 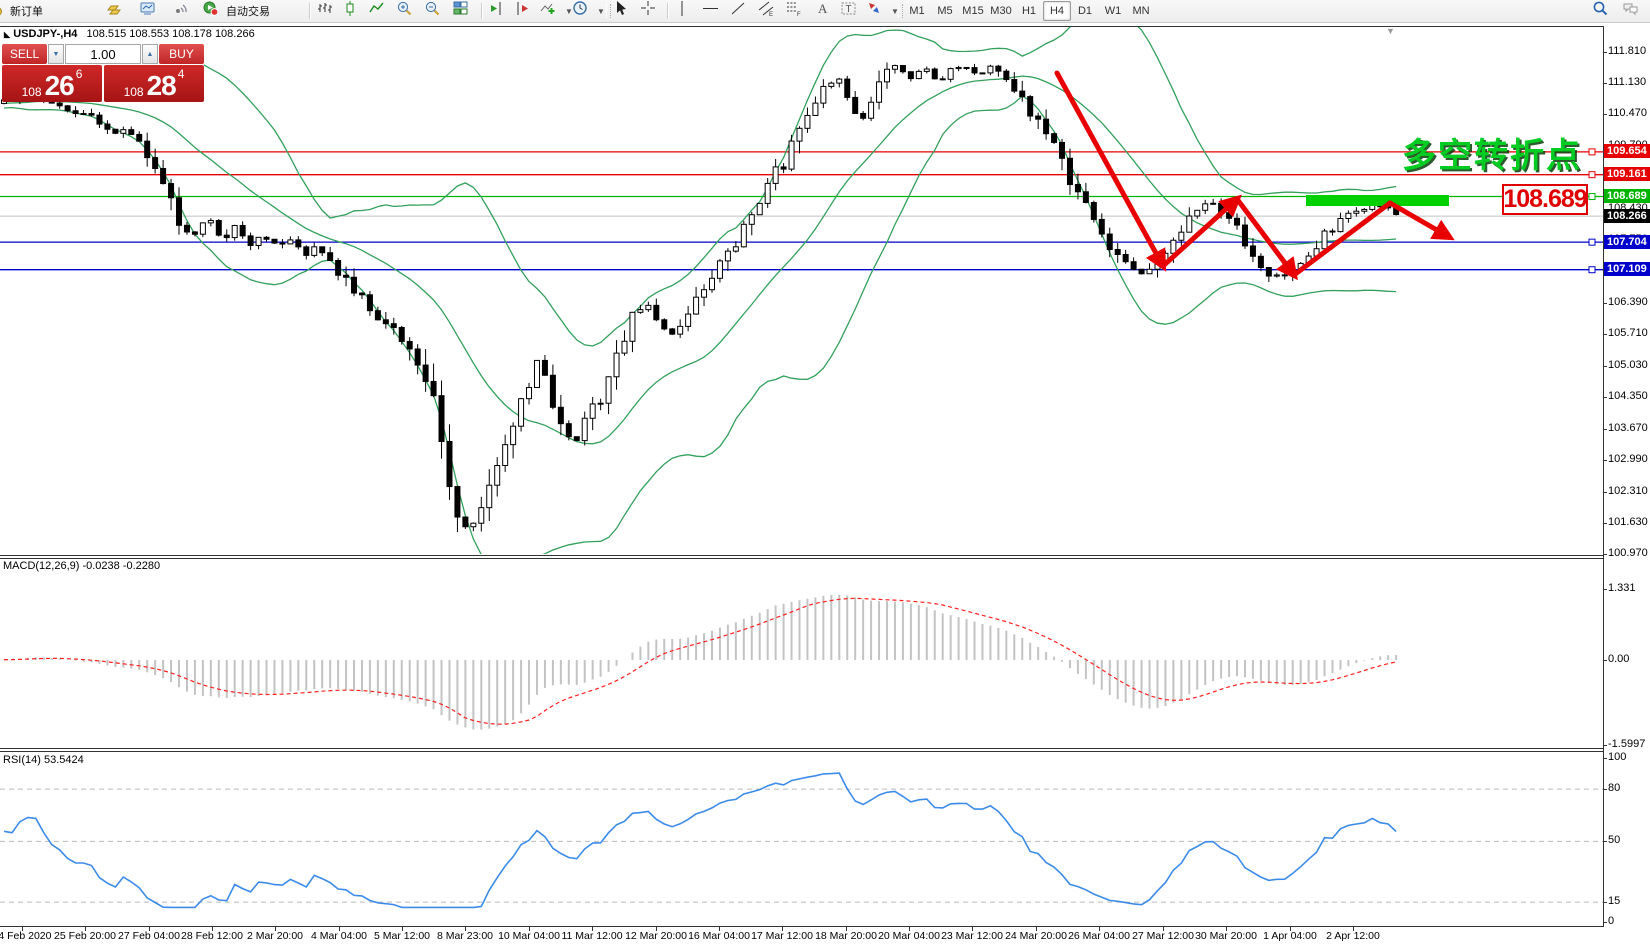 What do you see at coordinates (114, 11) in the screenshot?
I see `market-watch-button` at bounding box center [114, 11].